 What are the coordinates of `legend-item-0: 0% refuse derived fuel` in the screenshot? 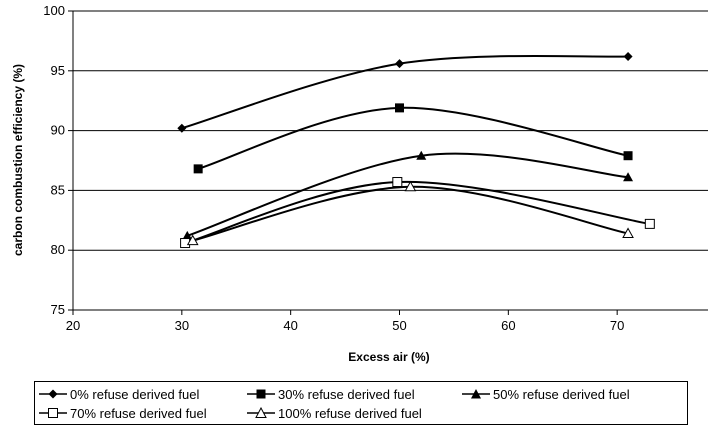 It's located at (119, 394).